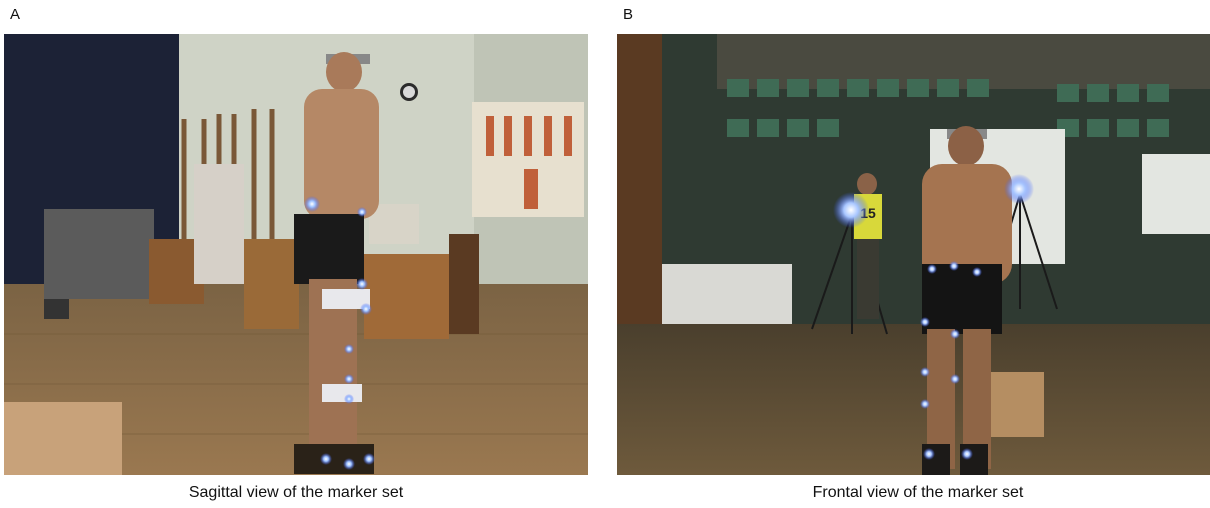  Describe the element at coordinates (339, 333) in the screenshot. I see `marker-glows` at that location.